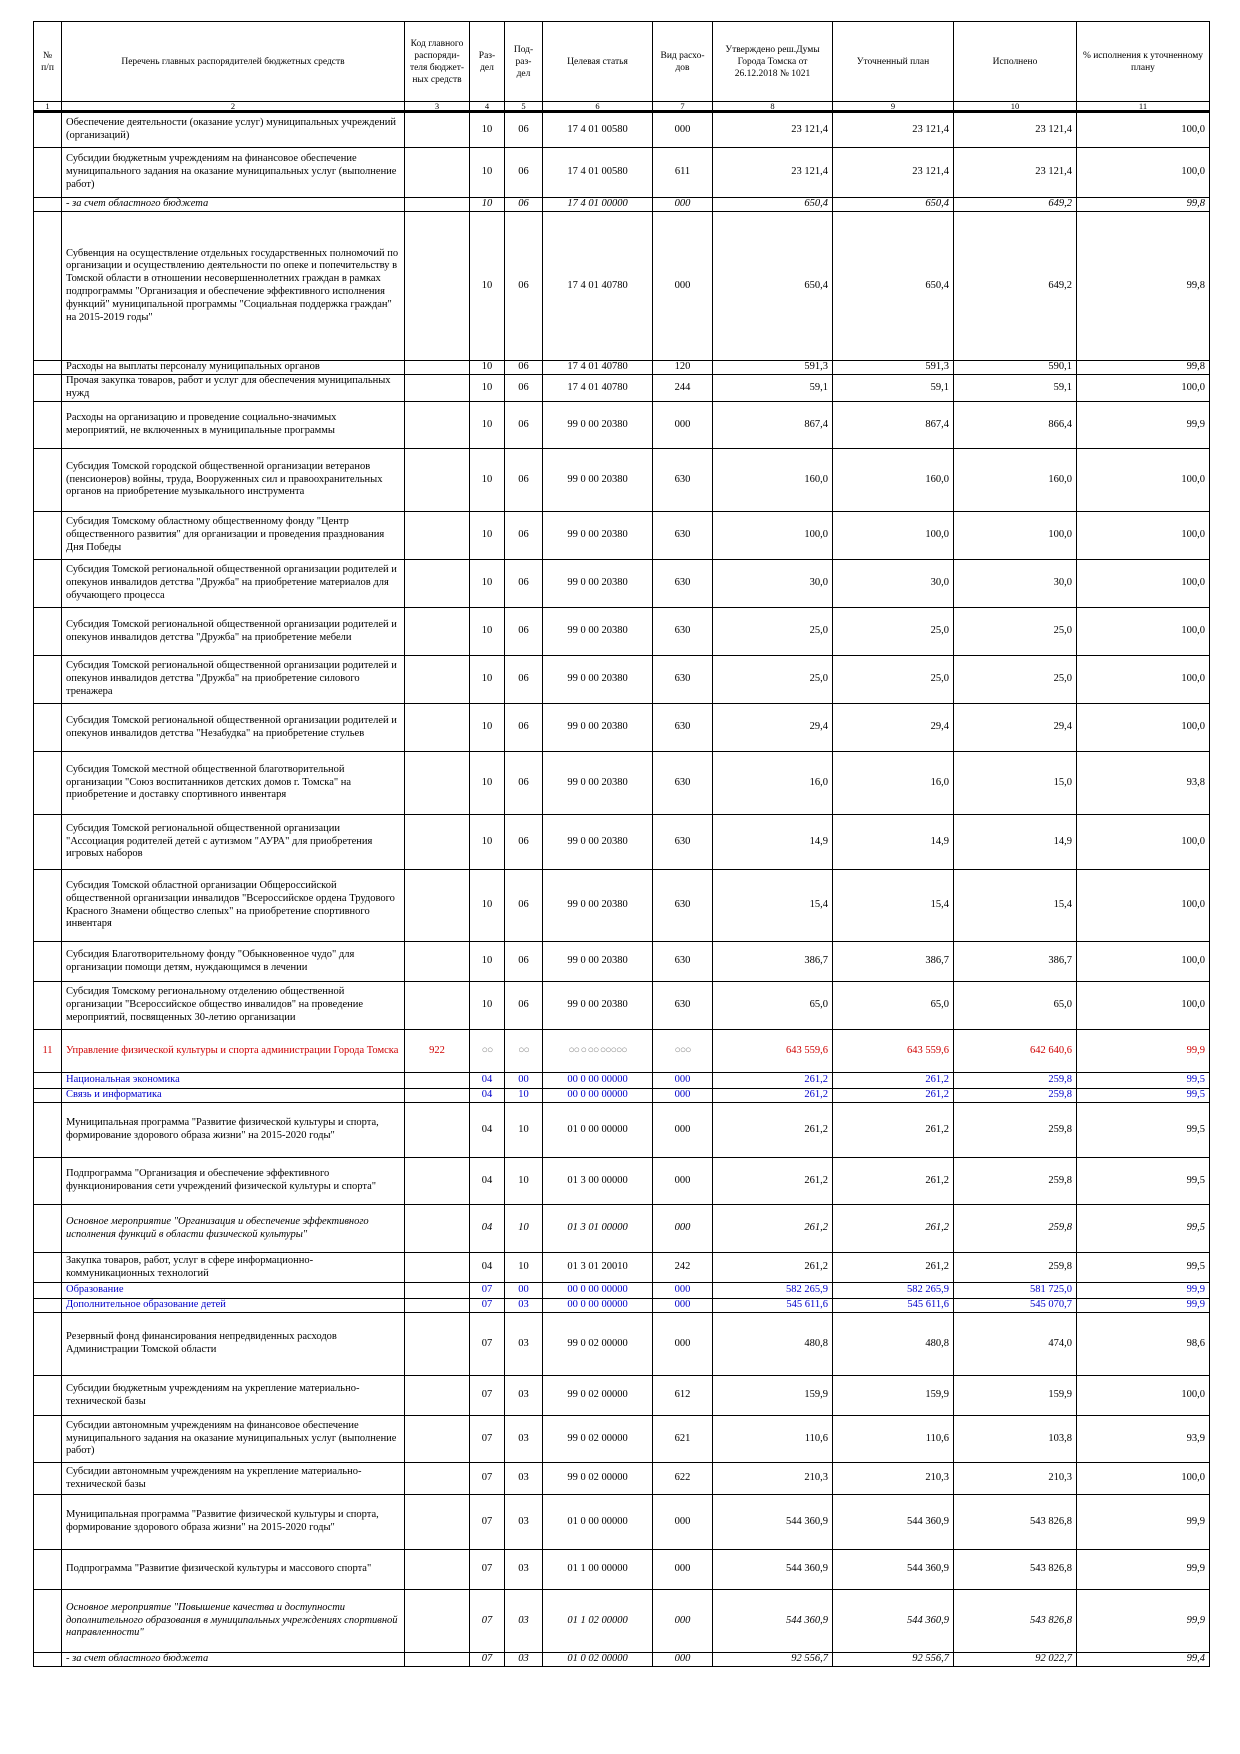 The image size is (1240, 1754). I want to click on approved-amount-cell: 545 611,6, so click(772, 1305).